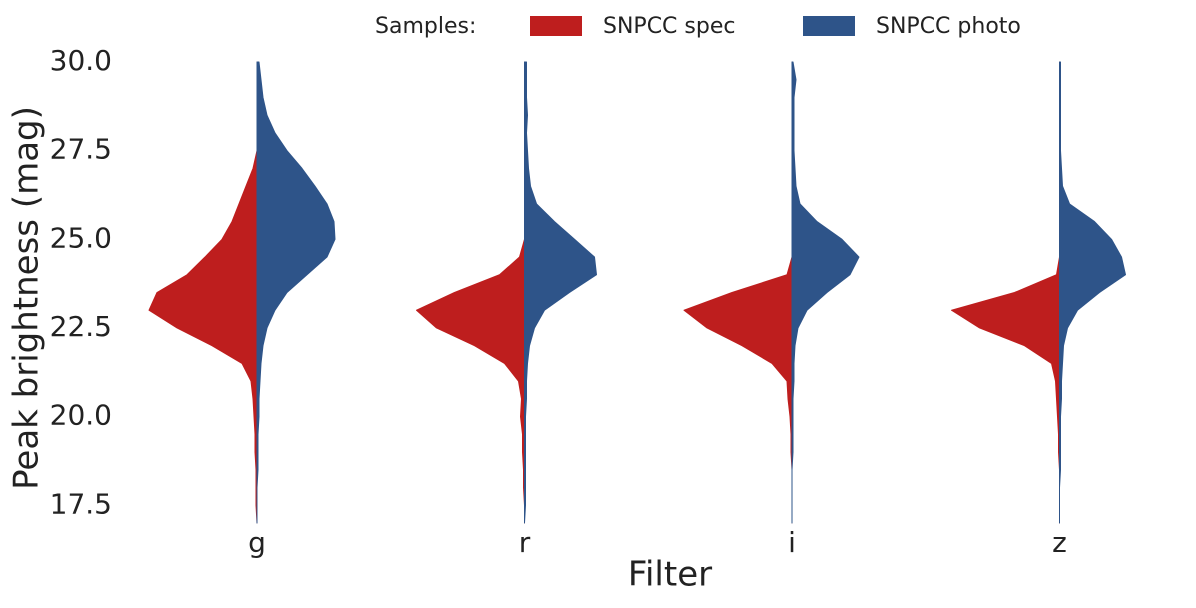 The height and width of the screenshot is (608, 1196). I want to click on legend-label: SNPCC photo, so click(948, 26).